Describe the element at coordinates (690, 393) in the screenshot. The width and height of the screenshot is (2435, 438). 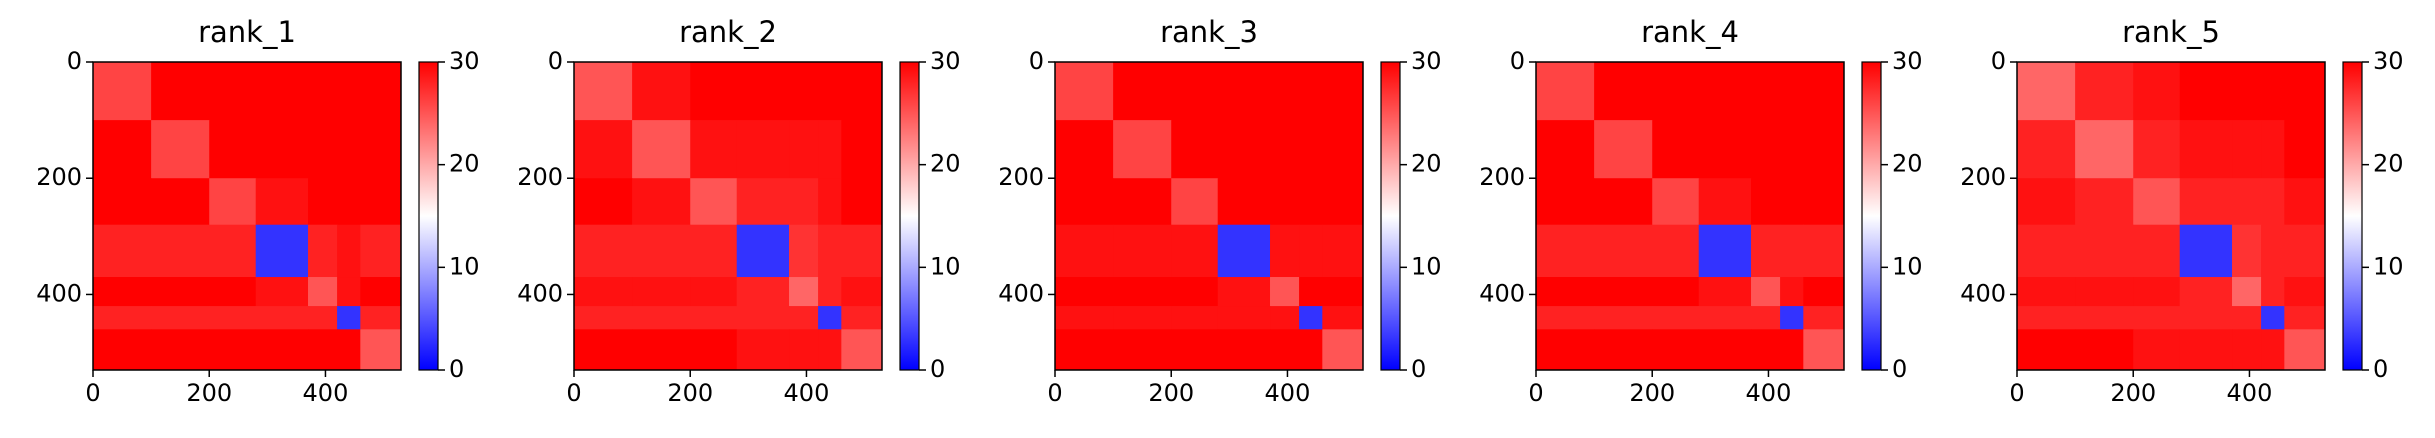
I see `x-tick-label: 200` at that location.